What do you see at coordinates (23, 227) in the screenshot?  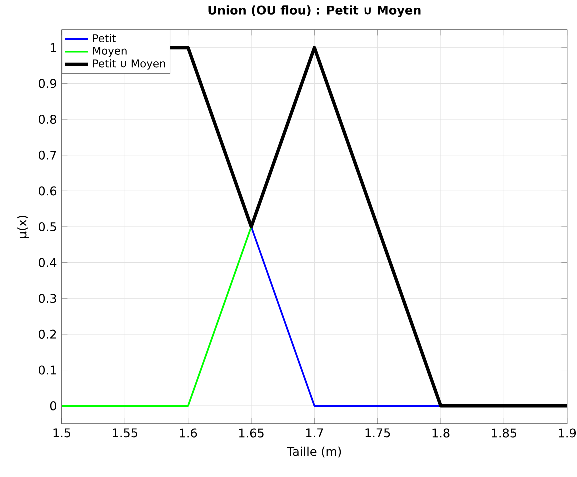 I see `y-axis-title: μ(x)` at bounding box center [23, 227].